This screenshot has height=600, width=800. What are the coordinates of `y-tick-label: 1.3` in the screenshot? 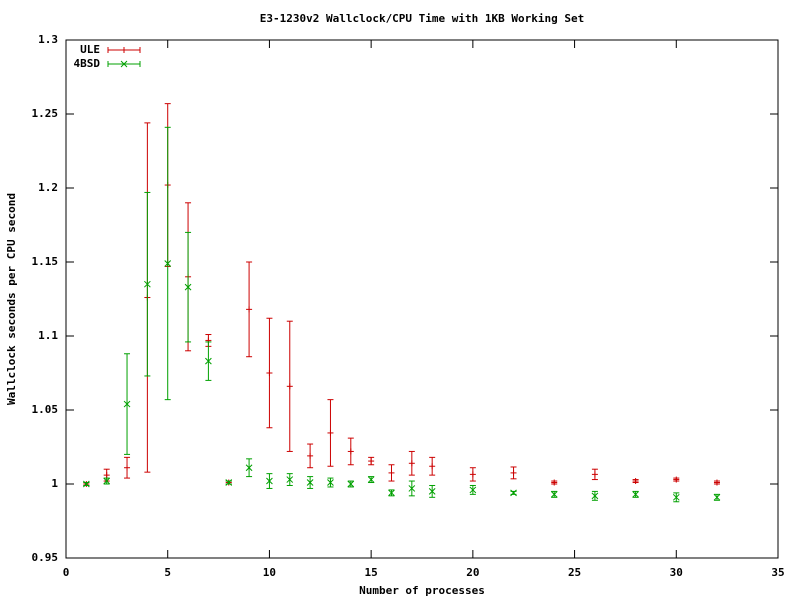 It's located at (48, 39).